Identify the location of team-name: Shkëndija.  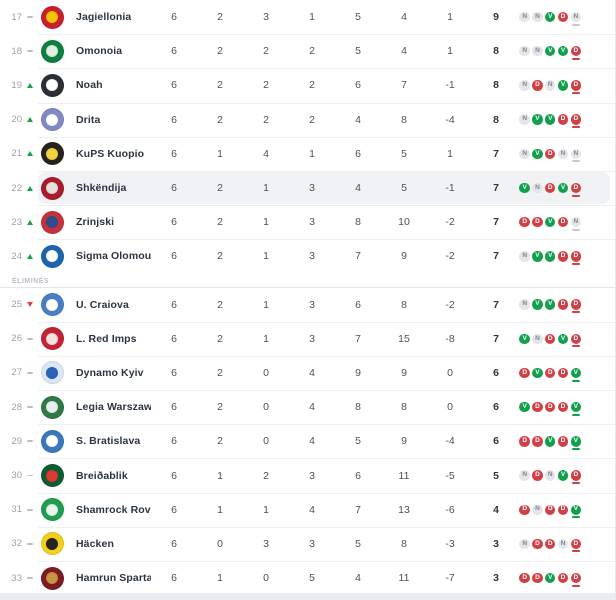
(101, 188).